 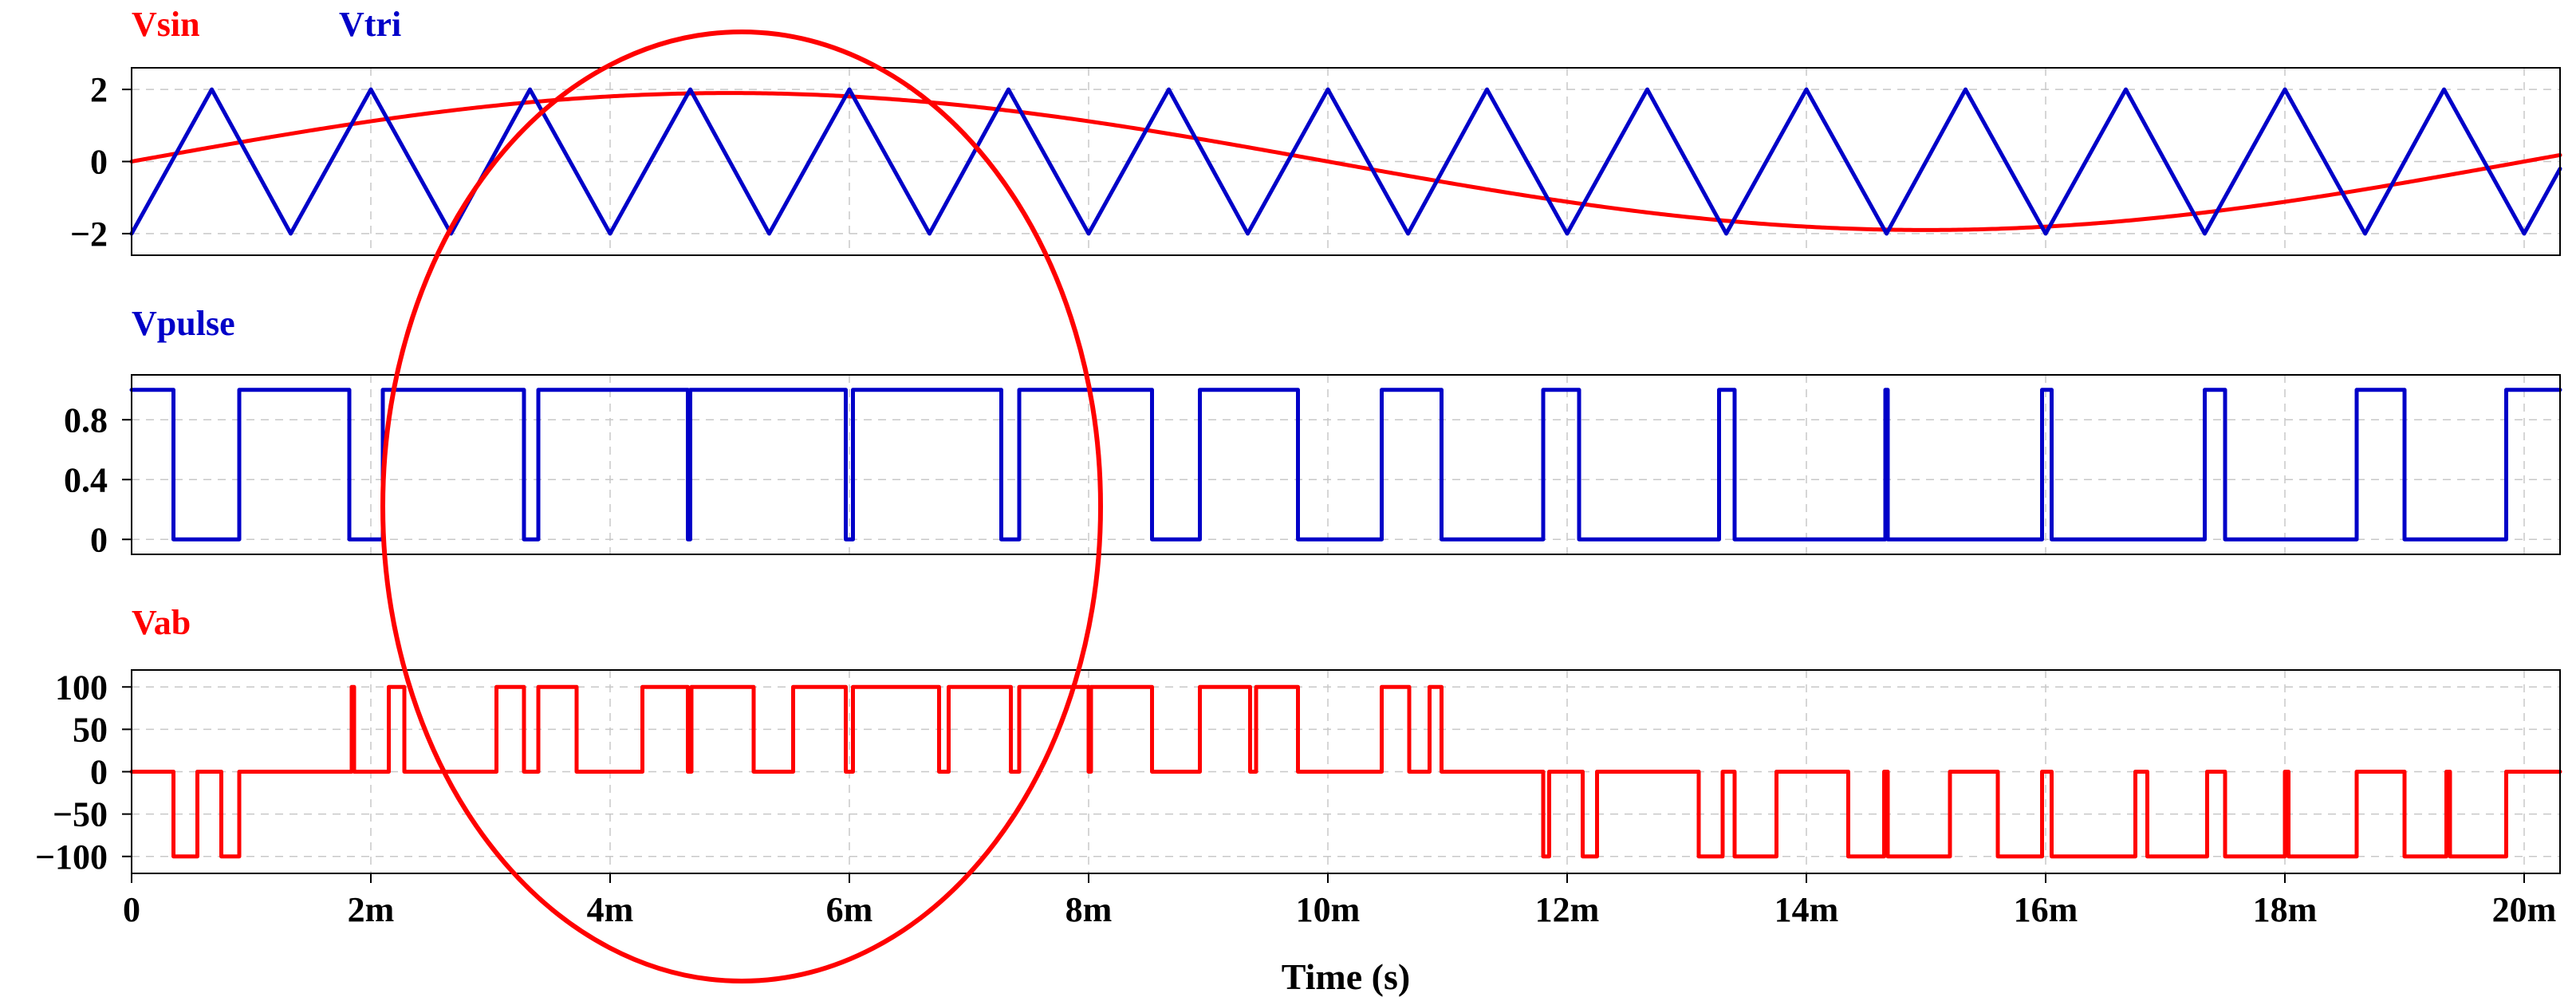 What do you see at coordinates (2046, 910) in the screenshot?
I see `xtick-label-8: 16m` at bounding box center [2046, 910].